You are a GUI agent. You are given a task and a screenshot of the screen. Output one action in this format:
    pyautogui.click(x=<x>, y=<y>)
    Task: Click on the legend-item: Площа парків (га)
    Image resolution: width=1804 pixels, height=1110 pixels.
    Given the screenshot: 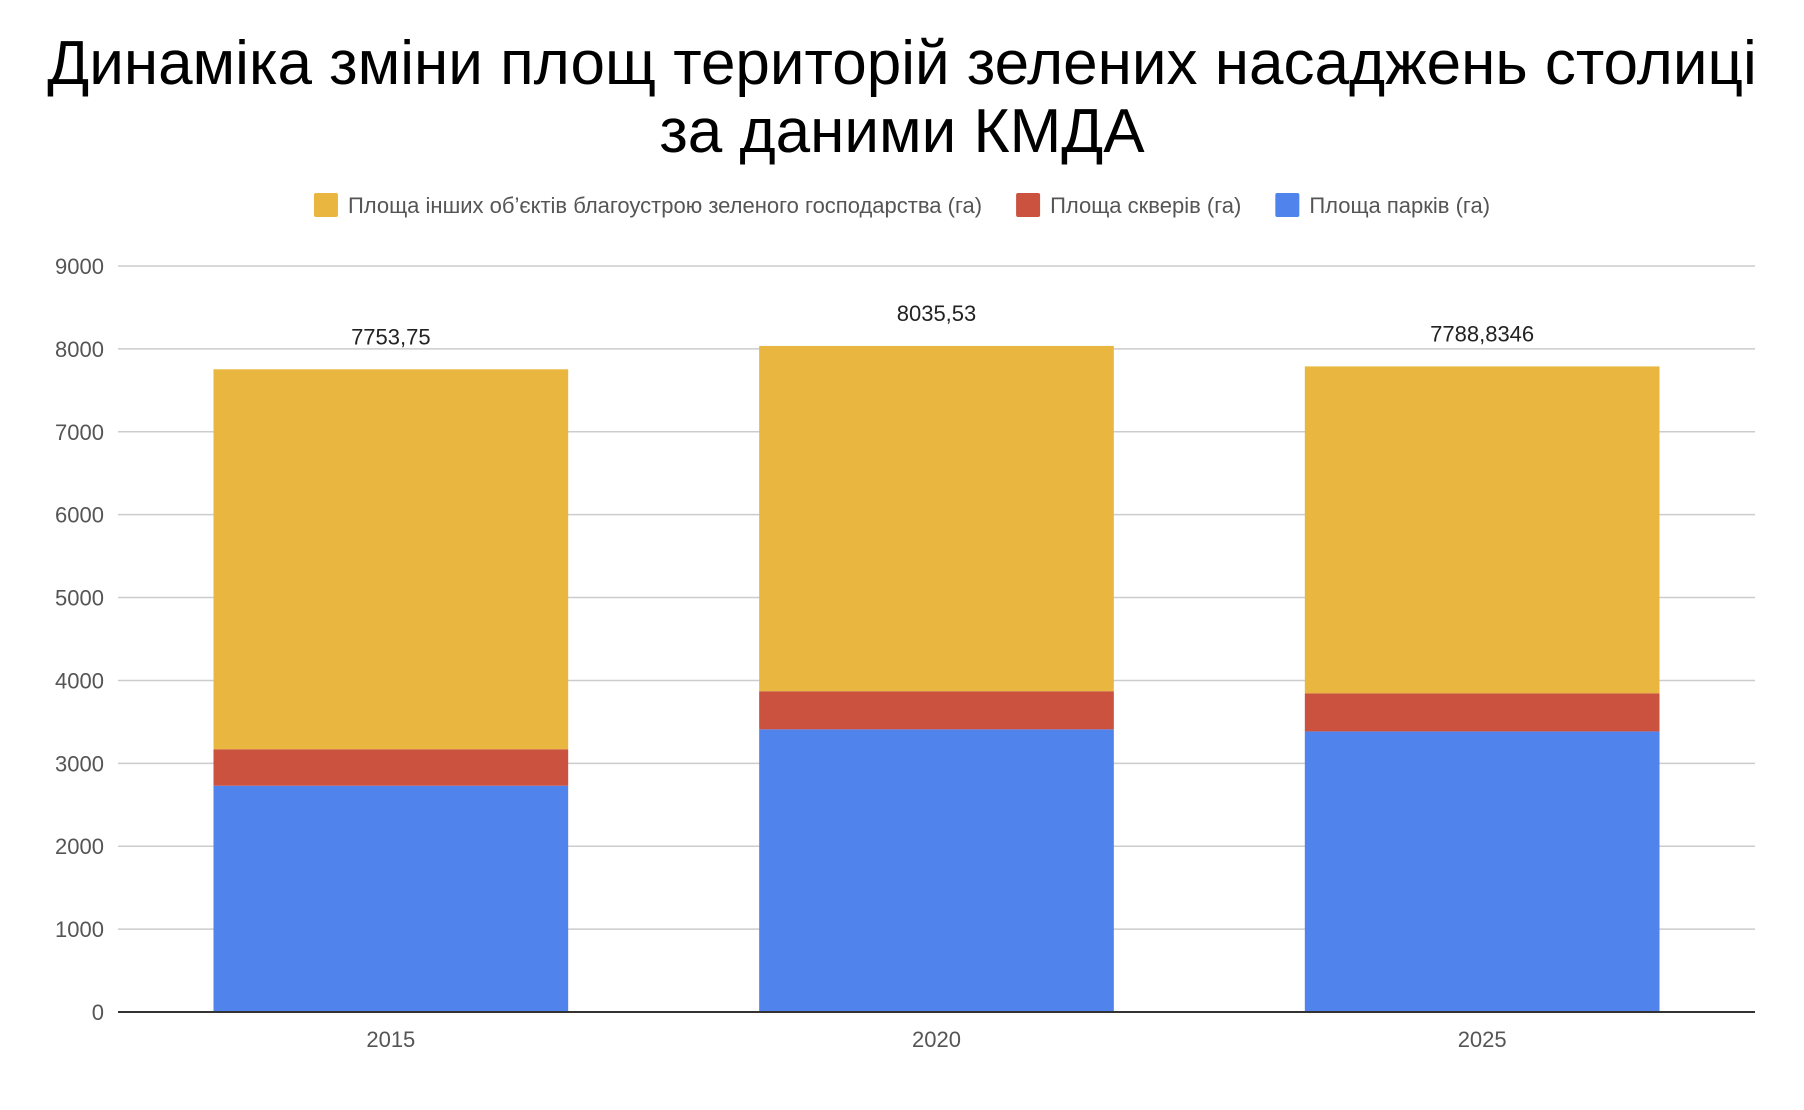 What is the action you would take?
    pyautogui.click(x=1382, y=205)
    